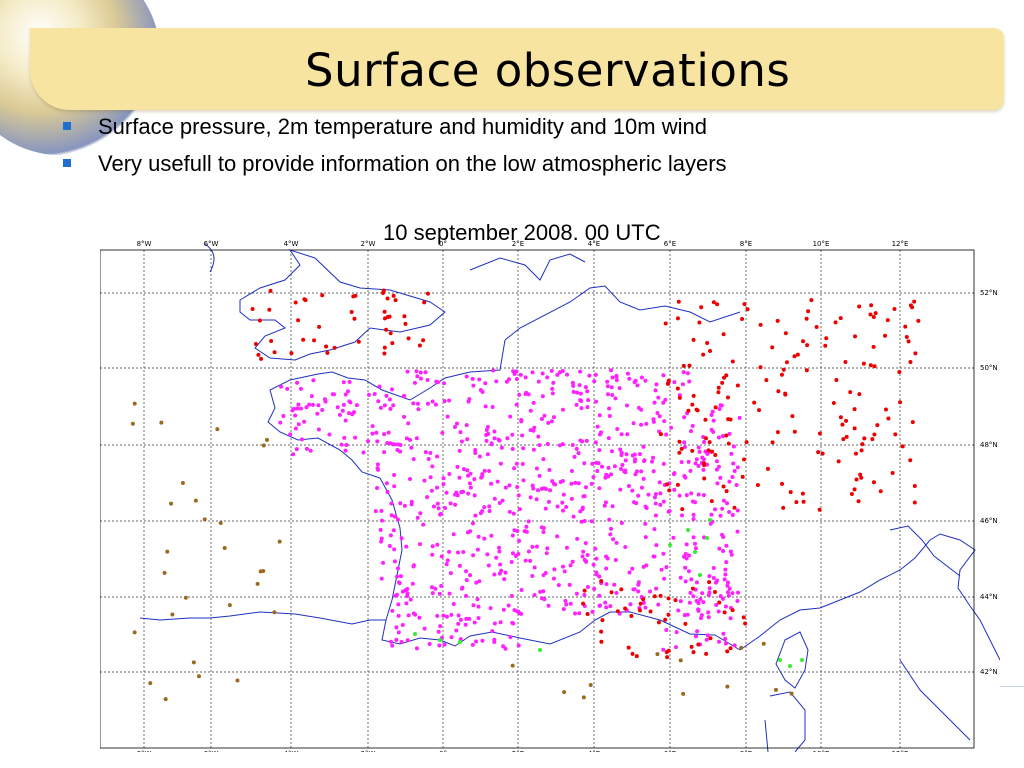 The height and width of the screenshot is (768, 1024). What do you see at coordinates (325, 302) in the screenshot?
I see `coastline-uk` at bounding box center [325, 302].